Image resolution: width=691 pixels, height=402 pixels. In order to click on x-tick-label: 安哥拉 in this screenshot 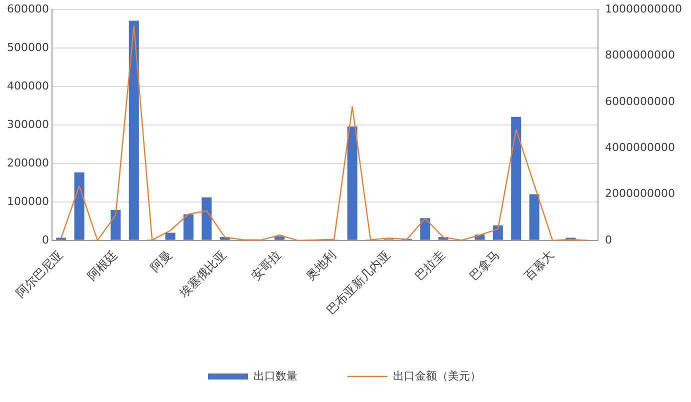, I will do `click(266, 266)`.